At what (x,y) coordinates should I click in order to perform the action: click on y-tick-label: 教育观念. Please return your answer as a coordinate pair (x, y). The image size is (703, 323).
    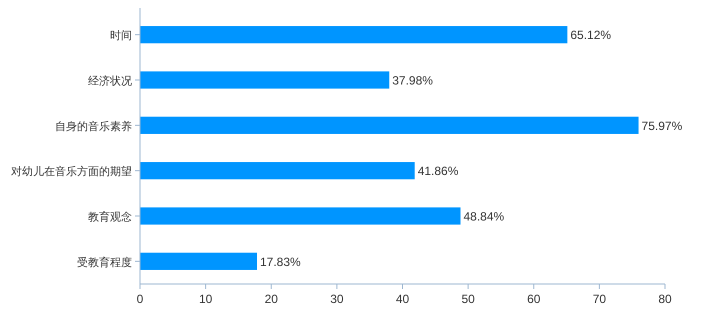
    Looking at the image, I should click on (110, 217).